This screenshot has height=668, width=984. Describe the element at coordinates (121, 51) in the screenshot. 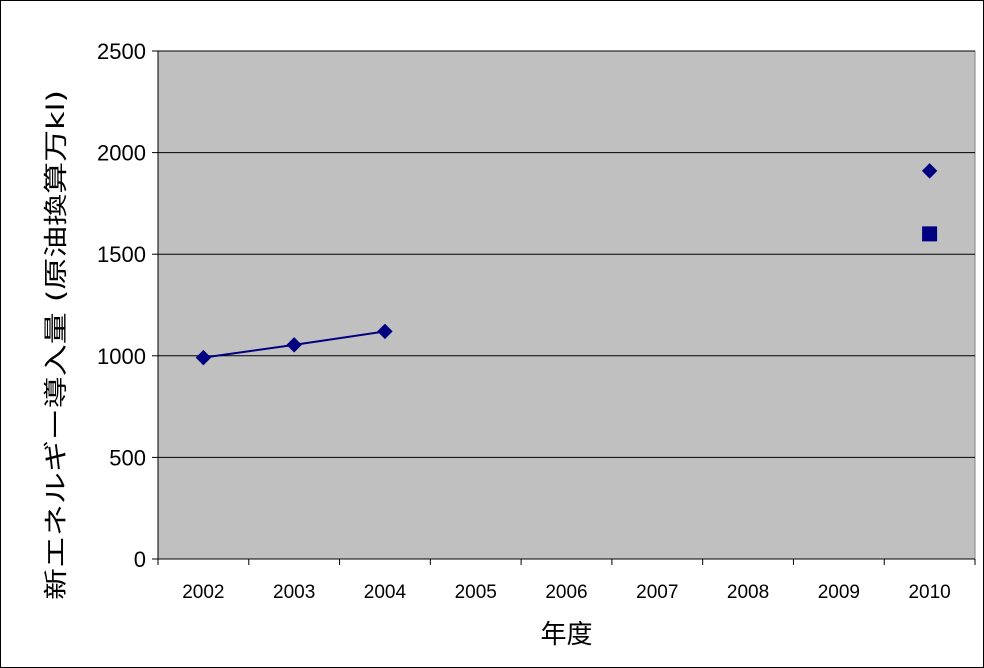

I see `y-tick-label: 2500` at that location.